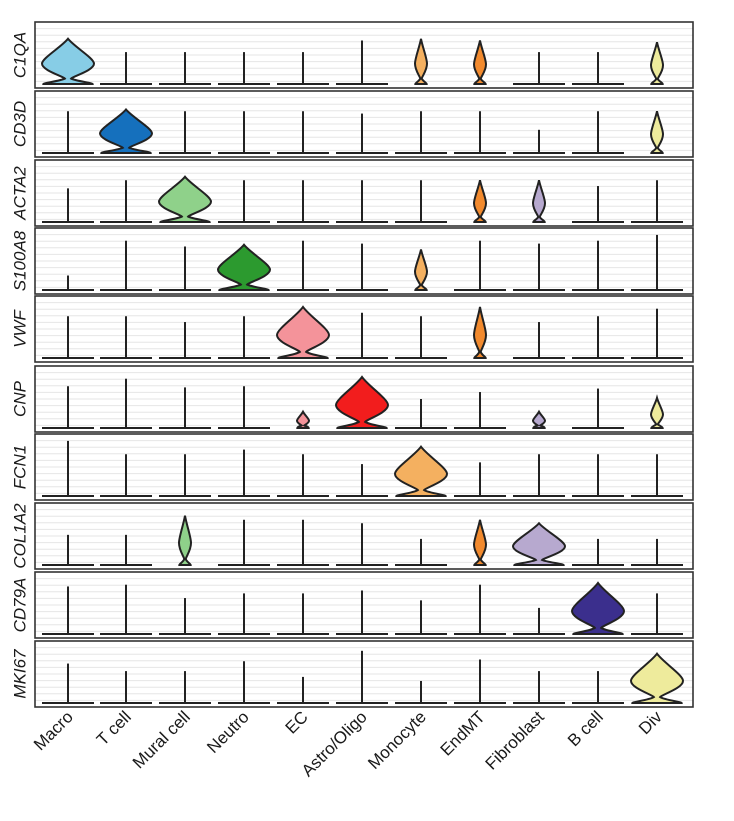 The width and height of the screenshot is (734, 821). Describe the element at coordinates (362, 480) in the screenshot. I see `violin-fcn1-astro-oligo` at that location.